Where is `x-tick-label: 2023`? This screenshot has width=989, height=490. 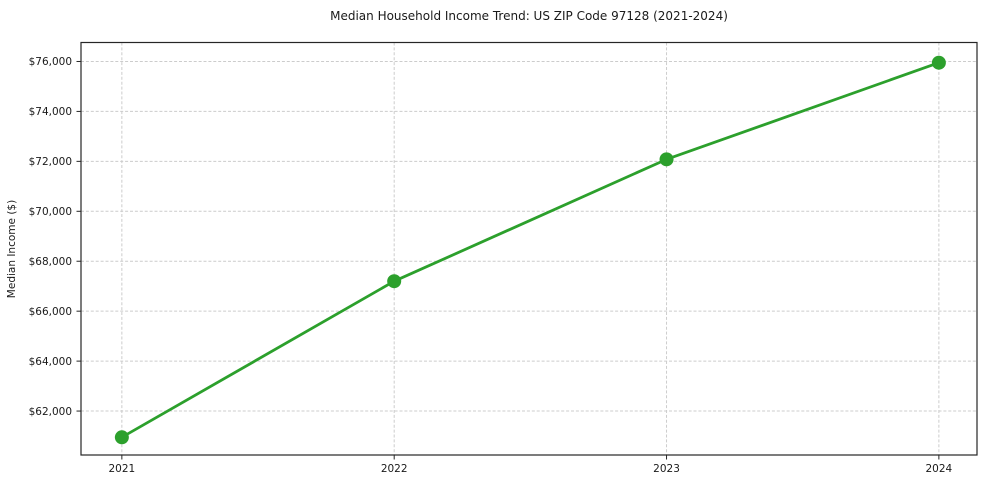 x-tick-label: 2023 is located at coordinates (666, 469).